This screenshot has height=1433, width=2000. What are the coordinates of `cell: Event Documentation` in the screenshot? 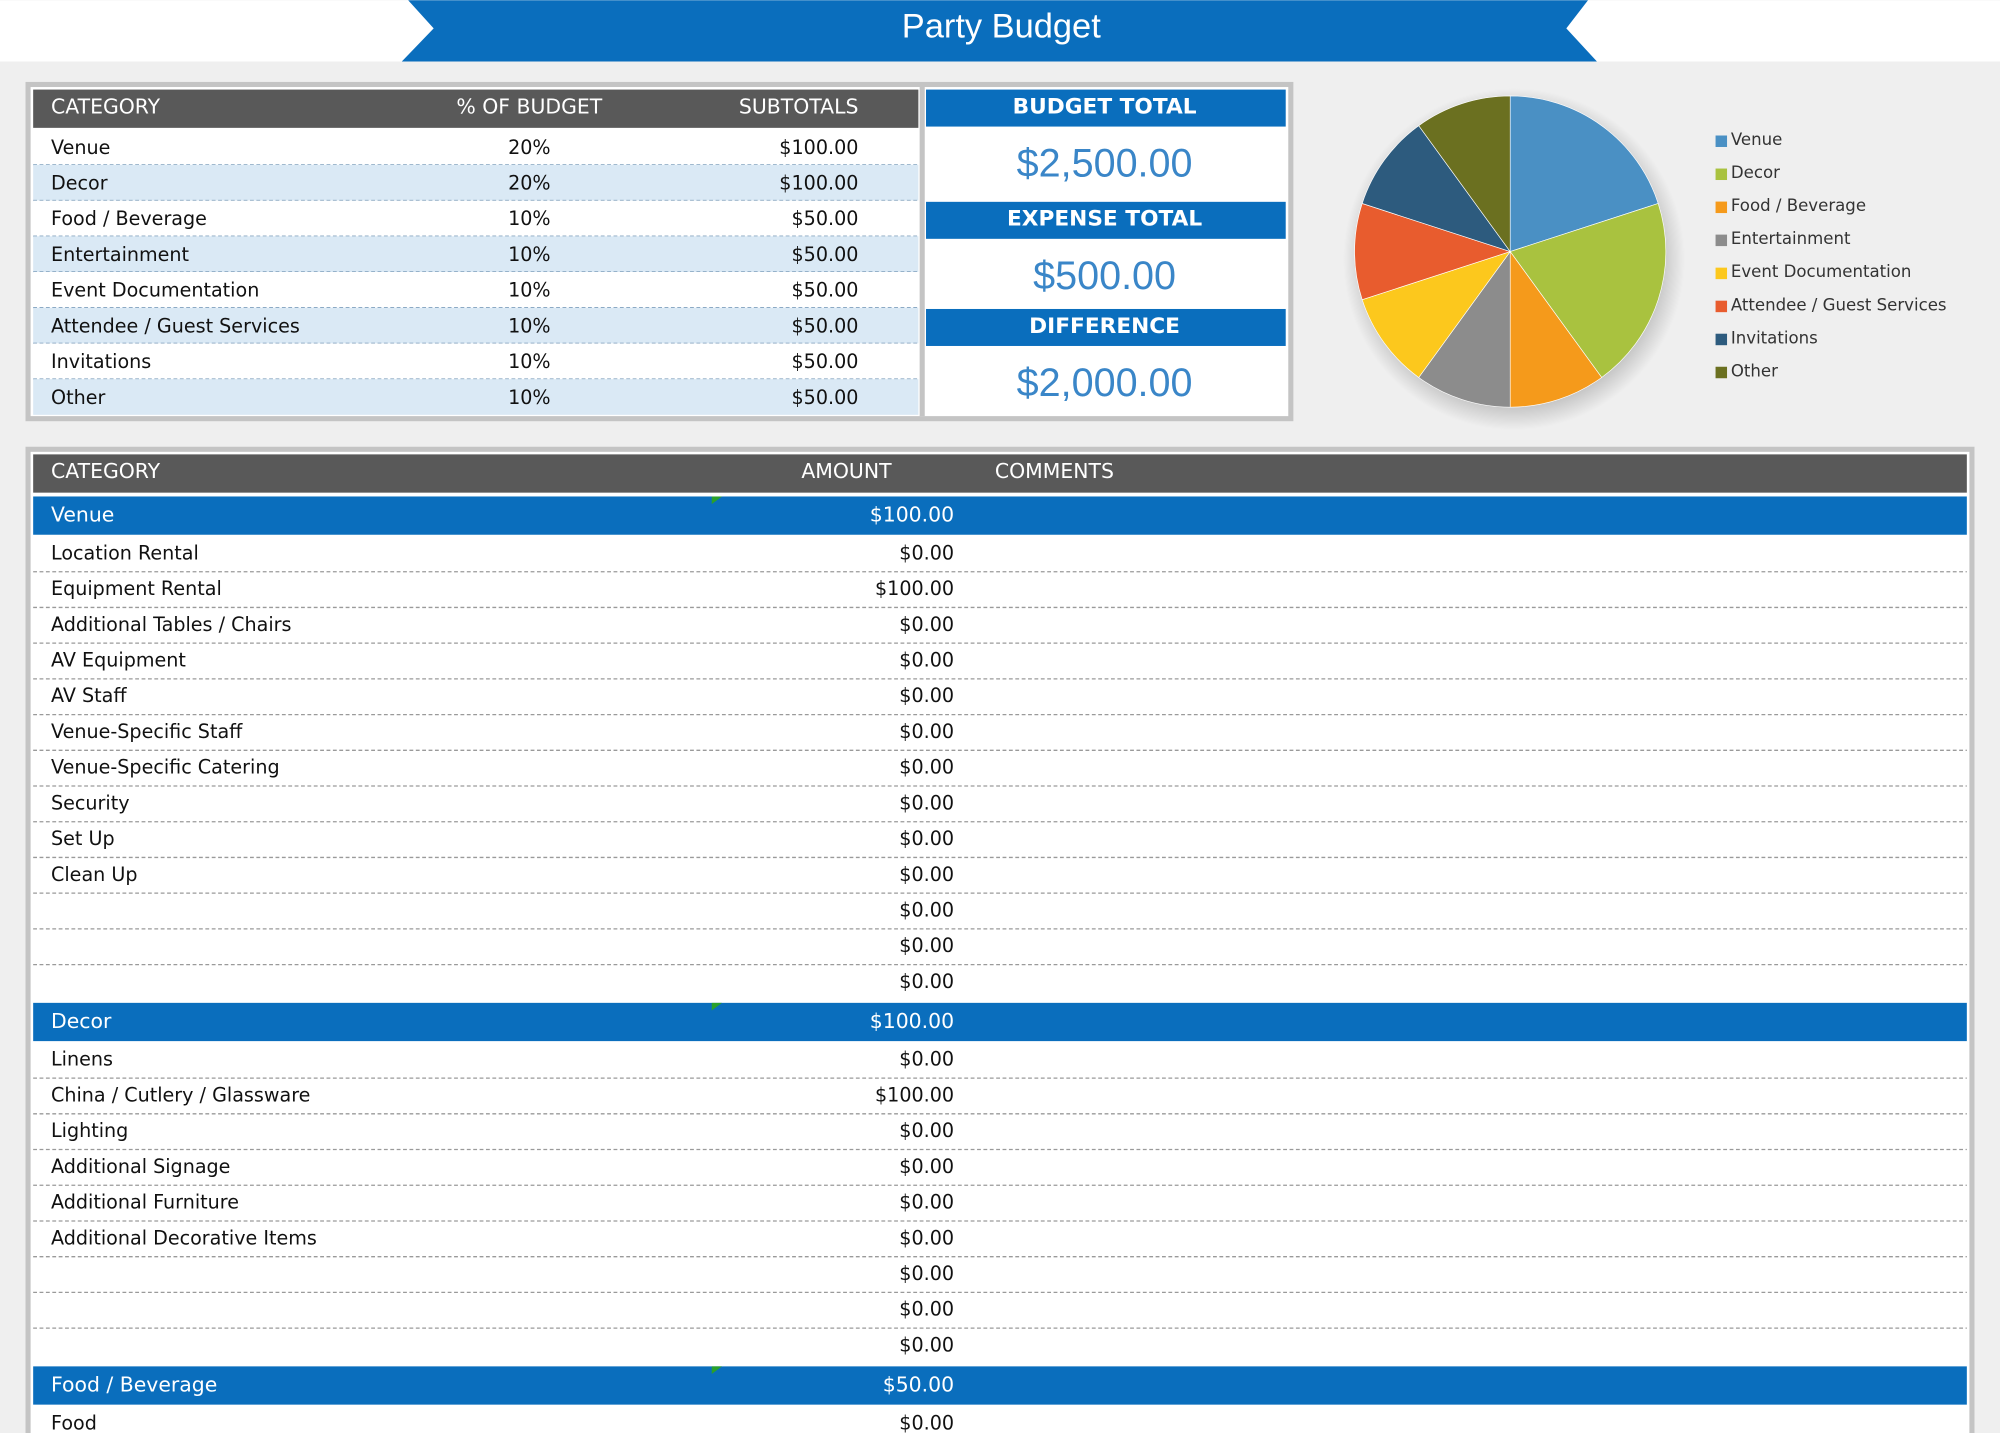 It's located at (155, 290).